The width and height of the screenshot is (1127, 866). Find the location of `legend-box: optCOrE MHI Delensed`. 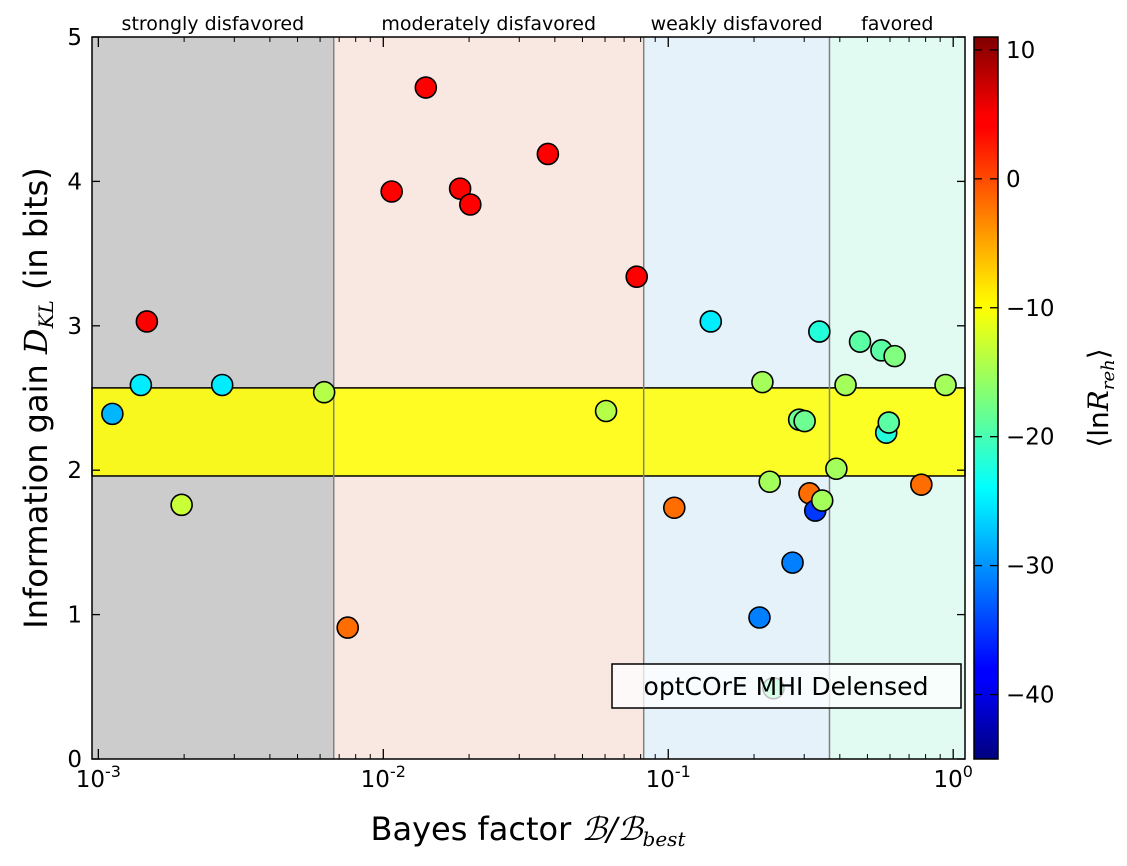

legend-box: optCOrE MHI Delensed is located at coordinates (786, 686).